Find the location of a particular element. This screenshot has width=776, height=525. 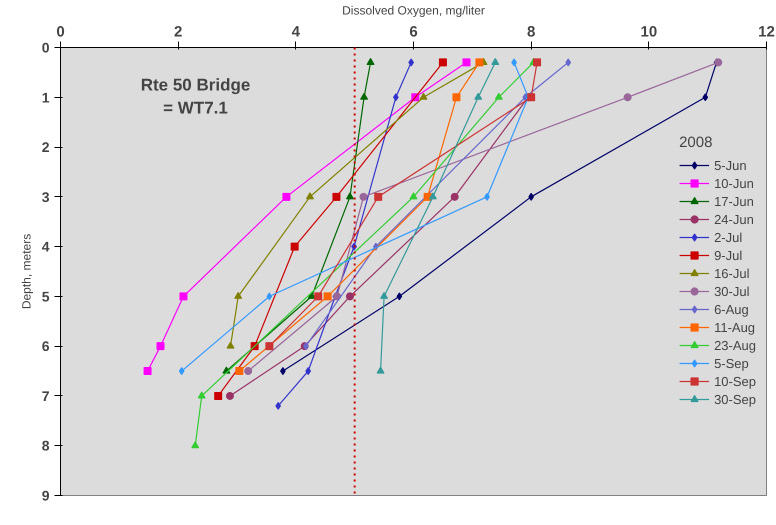

legend-label: 10-Jun is located at coordinates (734, 183).